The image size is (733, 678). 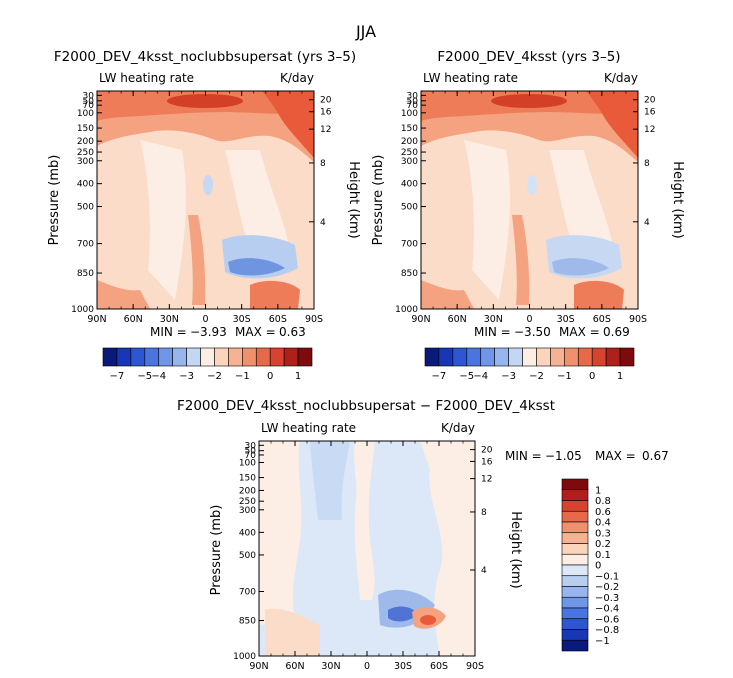 I want to click on p3-ytick-right-label: 20, so click(x=487, y=451).